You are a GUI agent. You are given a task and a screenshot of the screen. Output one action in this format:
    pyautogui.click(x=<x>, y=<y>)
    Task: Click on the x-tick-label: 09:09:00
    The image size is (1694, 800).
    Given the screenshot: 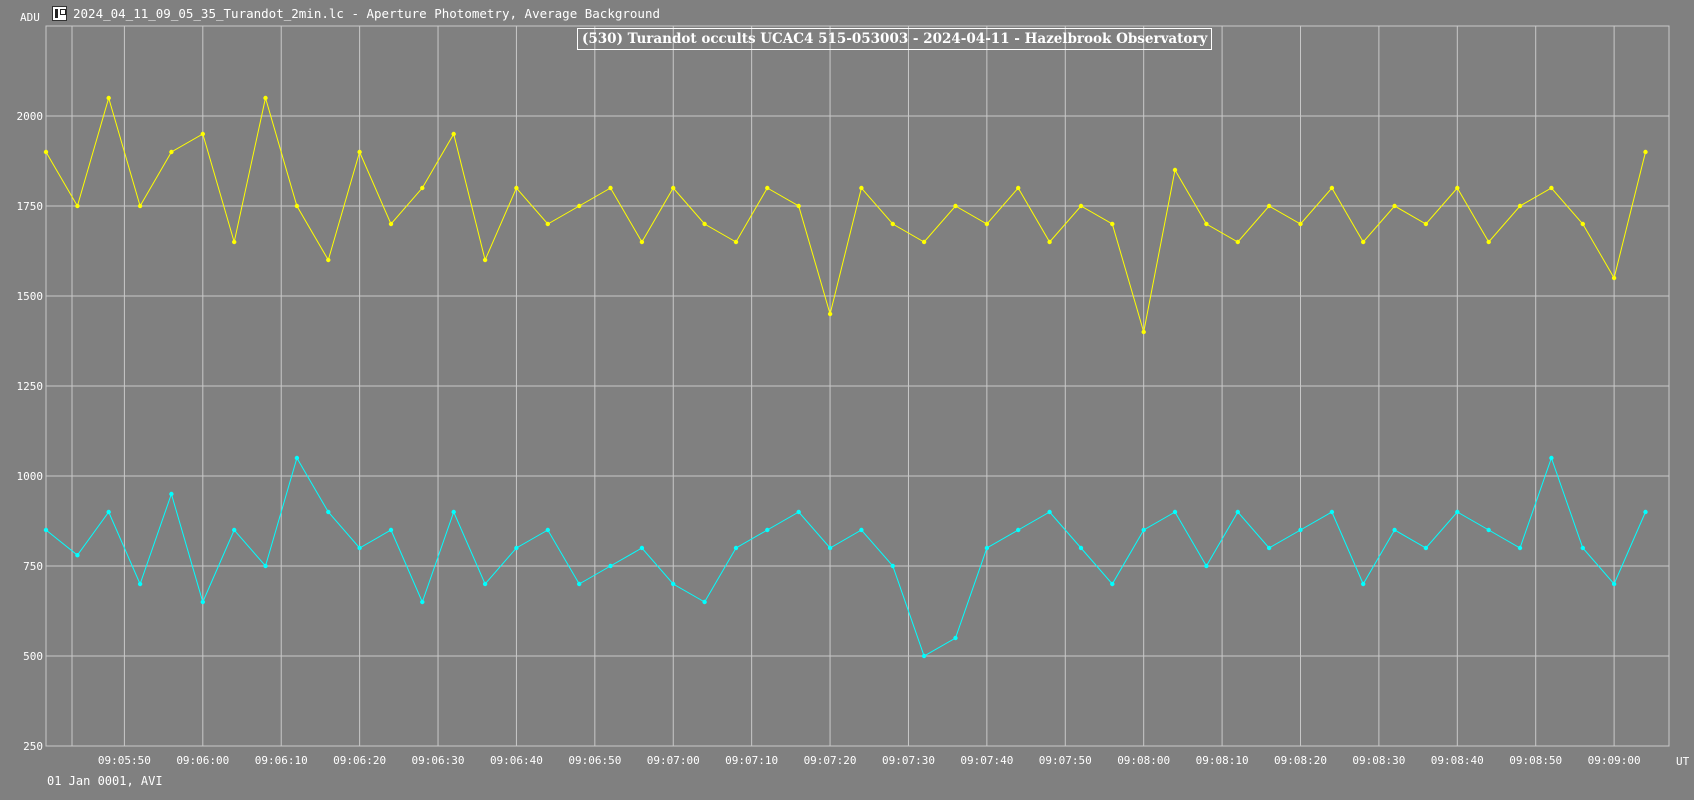 What is the action you would take?
    pyautogui.click(x=1614, y=760)
    